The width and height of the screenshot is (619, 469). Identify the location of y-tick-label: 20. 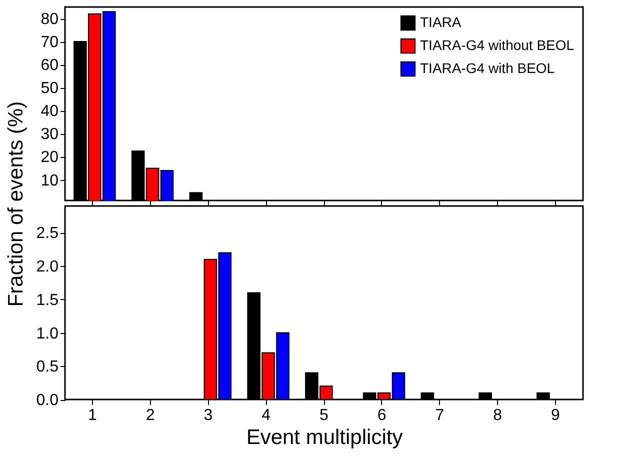
(49, 157).